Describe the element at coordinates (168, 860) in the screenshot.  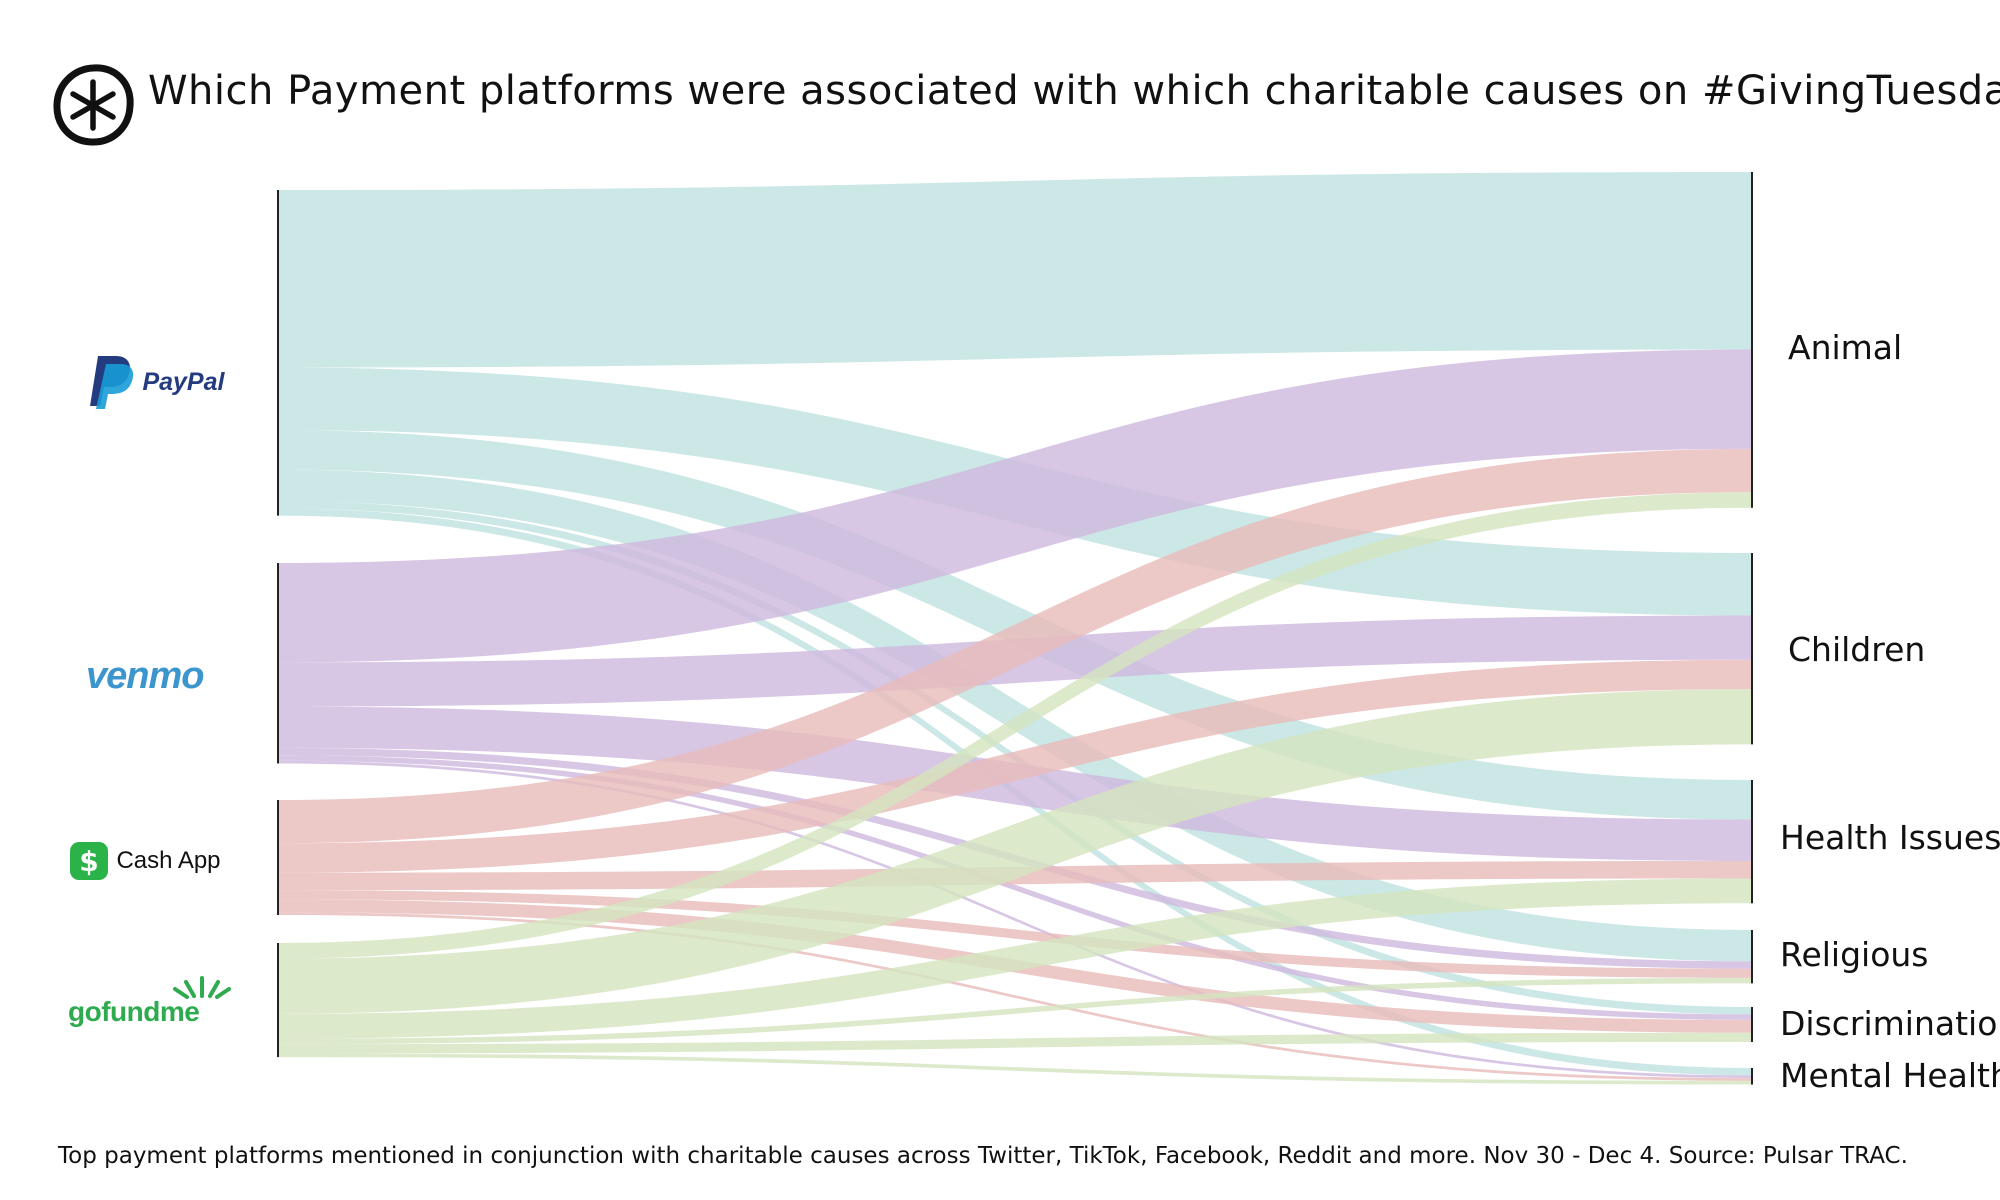
I see `cash-app-wordmark: Cash App` at that location.